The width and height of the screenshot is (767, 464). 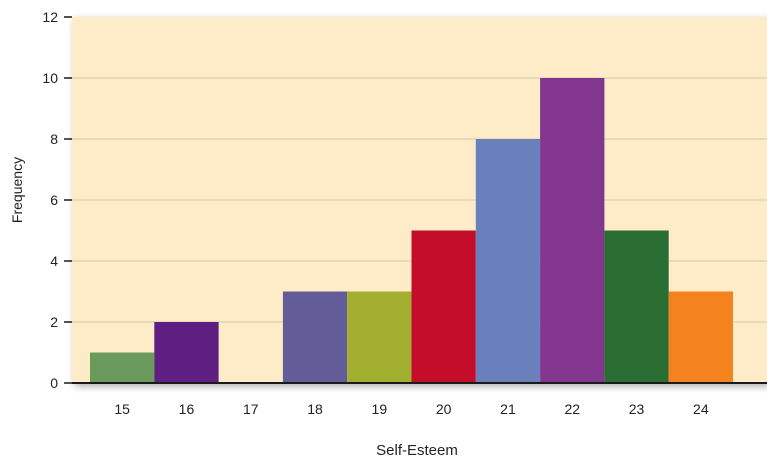 I want to click on x-tick-labels: 15 16 17 18 19 20 21 22 23 24, so click(x=411, y=409).